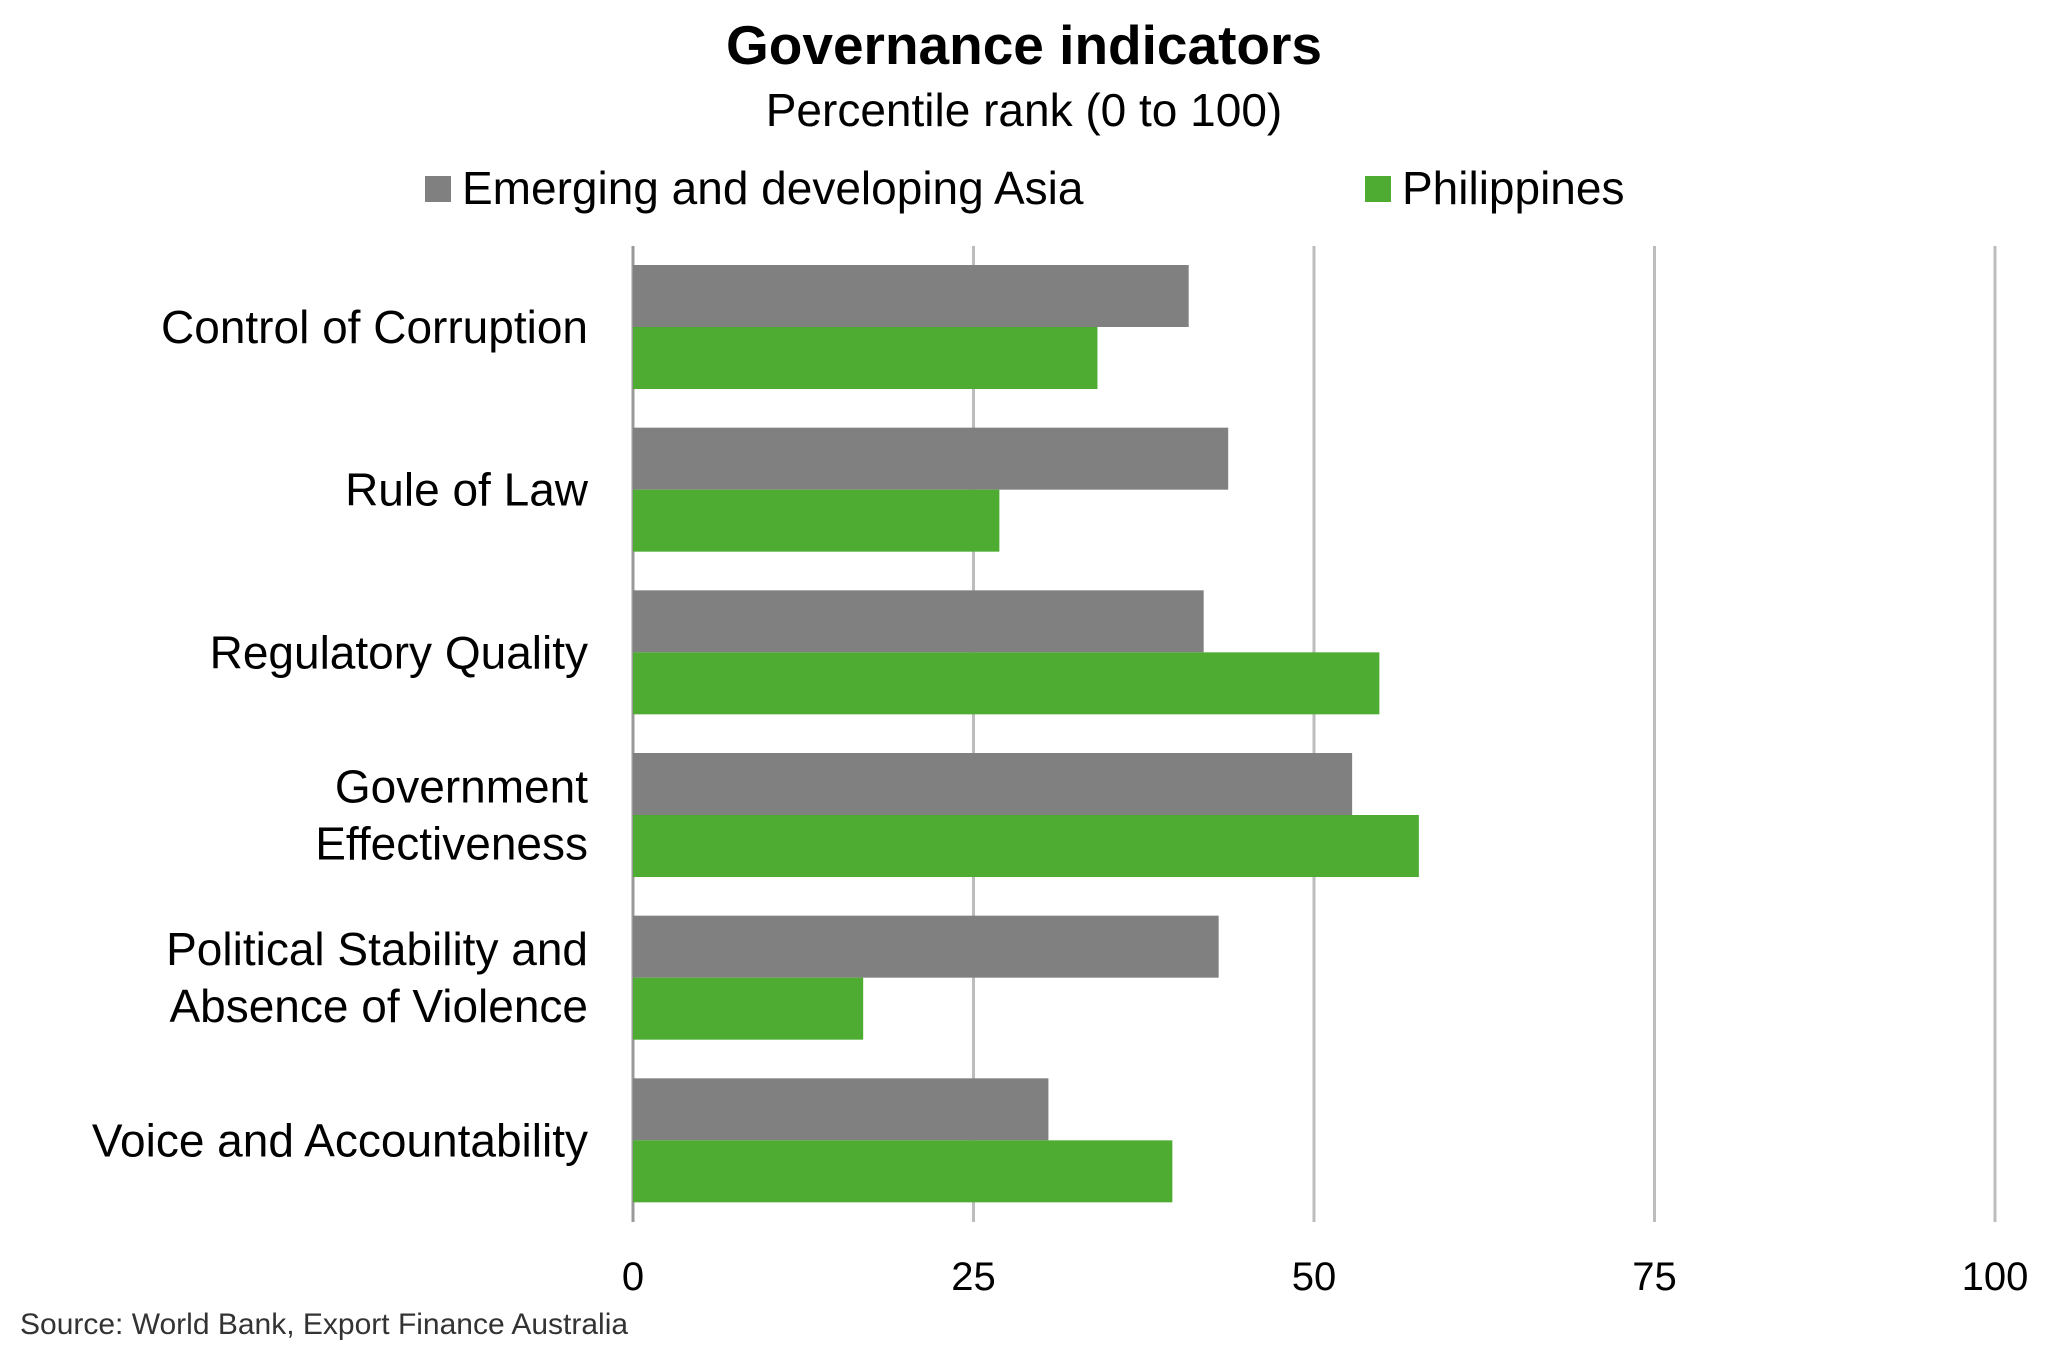 Image resolution: width=2048 pixels, height=1358 pixels. Describe the element at coordinates (1024, 110) in the screenshot. I see `chart-subtitle: Percentile rank (0 to 100)` at that location.